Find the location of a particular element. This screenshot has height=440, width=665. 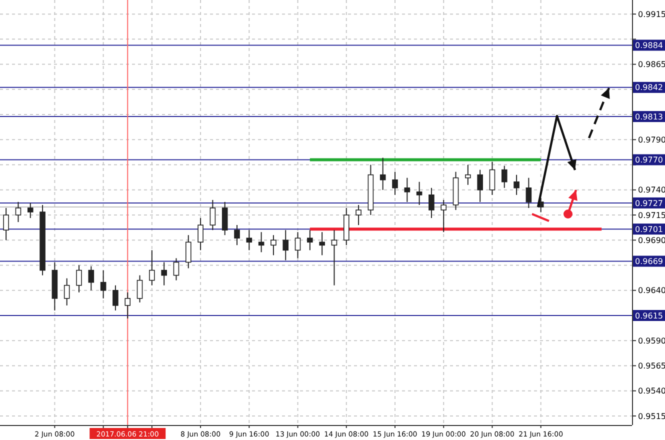

ref-line-label: 0.9701 is located at coordinates (649, 229).